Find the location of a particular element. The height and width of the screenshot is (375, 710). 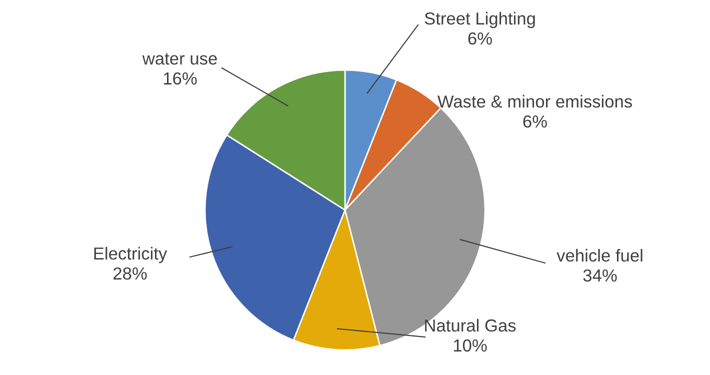

data-label: 28% is located at coordinates (130, 273).